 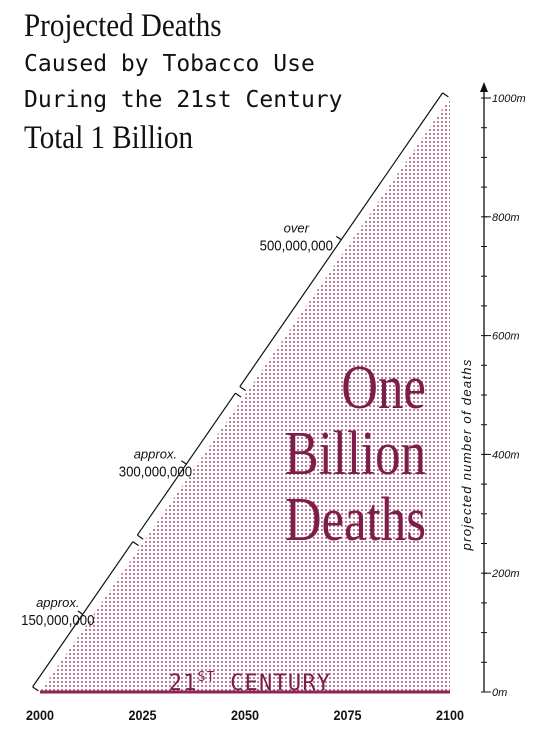 What do you see at coordinates (466, 454) in the screenshot?
I see `y-axis-title: projected number of deaths` at bounding box center [466, 454].